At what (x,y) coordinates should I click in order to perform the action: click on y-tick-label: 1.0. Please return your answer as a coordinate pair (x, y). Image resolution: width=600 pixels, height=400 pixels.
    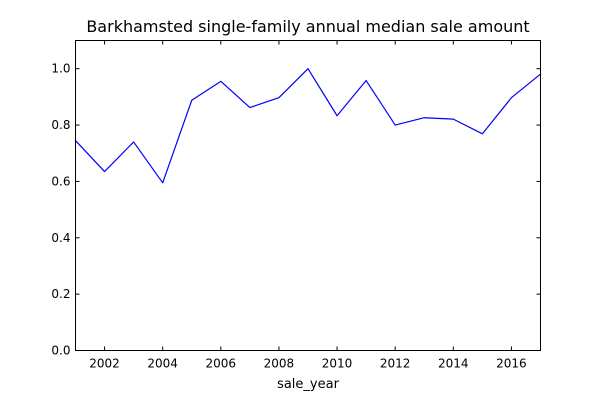
    Looking at the image, I should click on (60, 69).